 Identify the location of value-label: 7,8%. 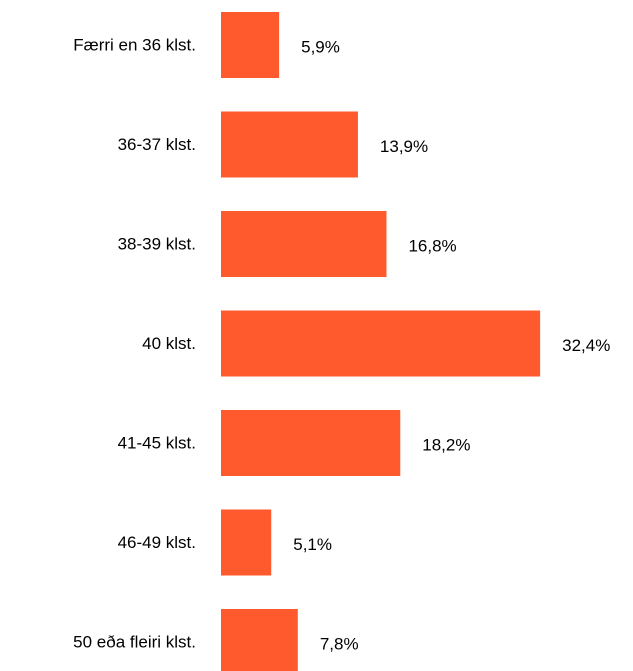
(339, 644).